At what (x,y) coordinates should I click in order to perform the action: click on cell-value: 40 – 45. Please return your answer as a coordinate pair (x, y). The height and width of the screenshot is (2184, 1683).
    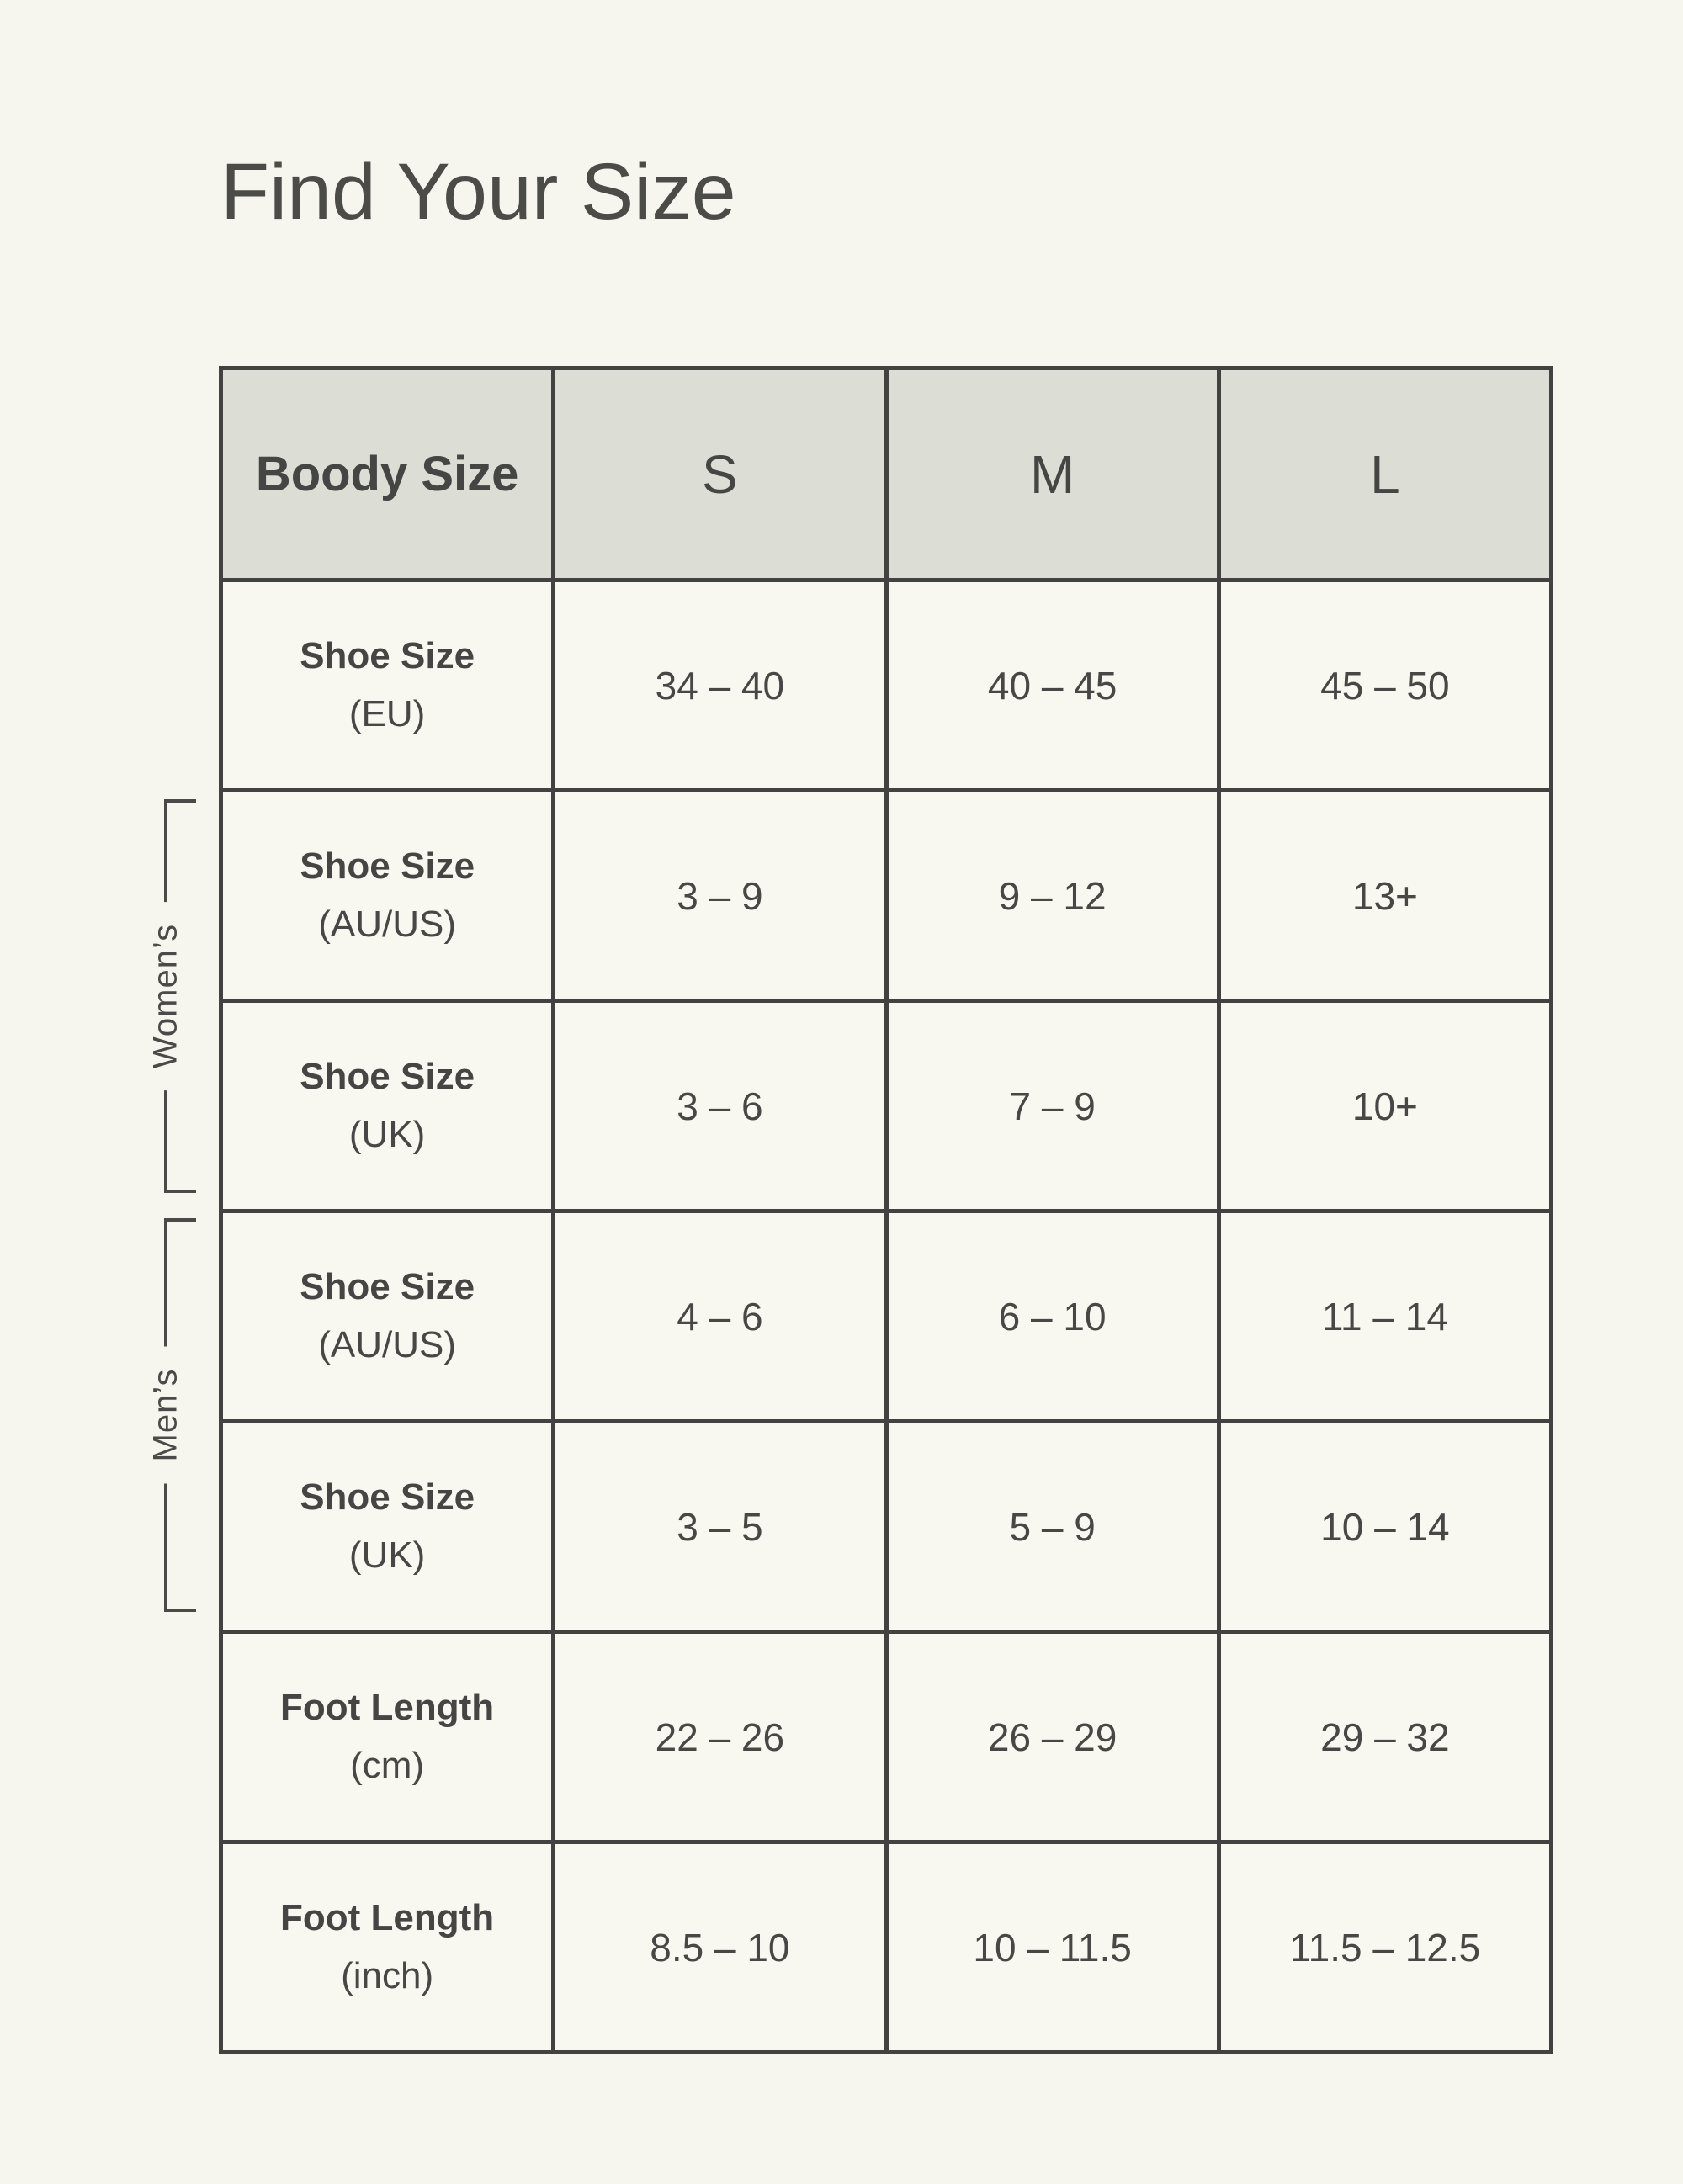
    Looking at the image, I should click on (1052, 685).